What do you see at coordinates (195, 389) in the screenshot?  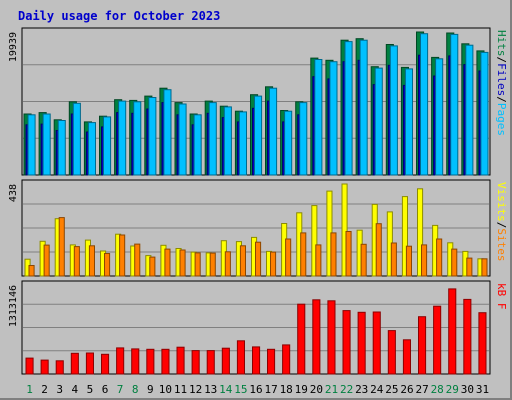 I see `day-label: 12` at bounding box center [195, 389].